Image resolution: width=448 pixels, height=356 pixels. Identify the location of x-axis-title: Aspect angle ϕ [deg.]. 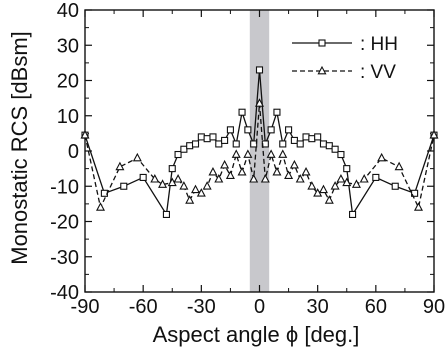
(256, 334).